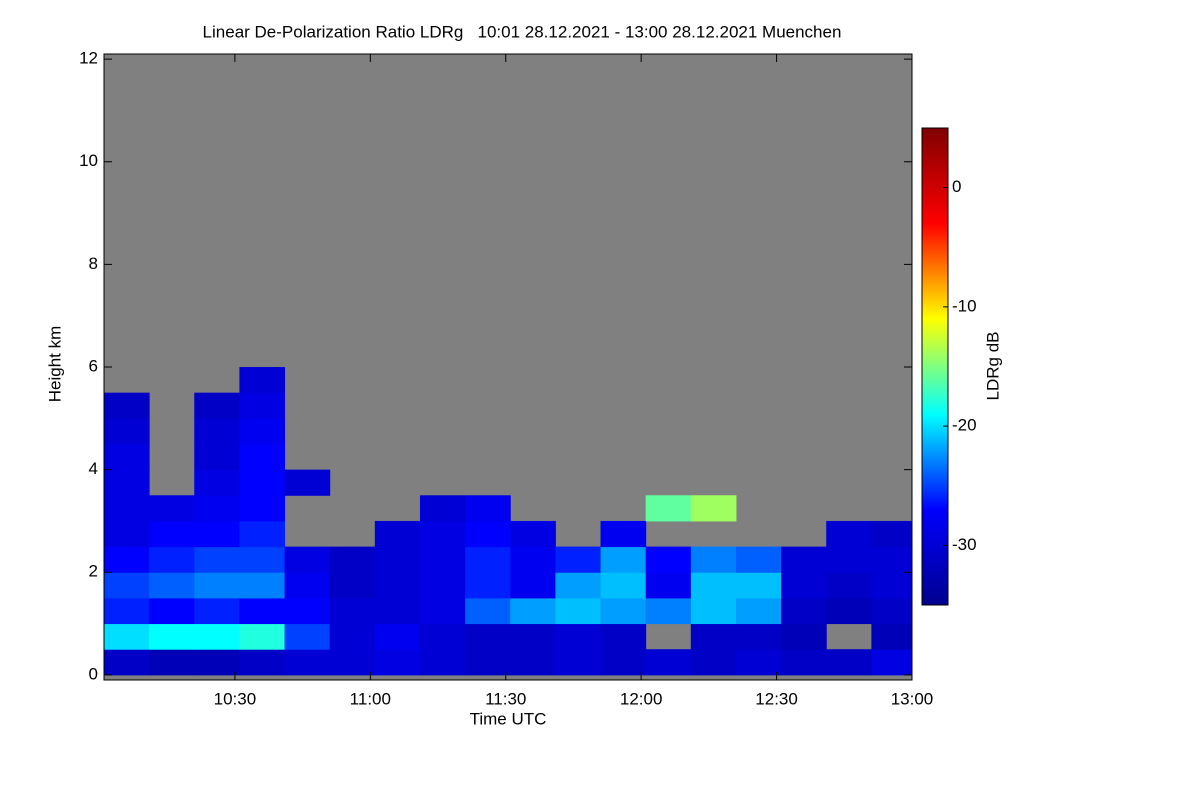 This screenshot has height=800, width=1200. What do you see at coordinates (88, 58) in the screenshot?
I see `y-tick-label: 12` at bounding box center [88, 58].